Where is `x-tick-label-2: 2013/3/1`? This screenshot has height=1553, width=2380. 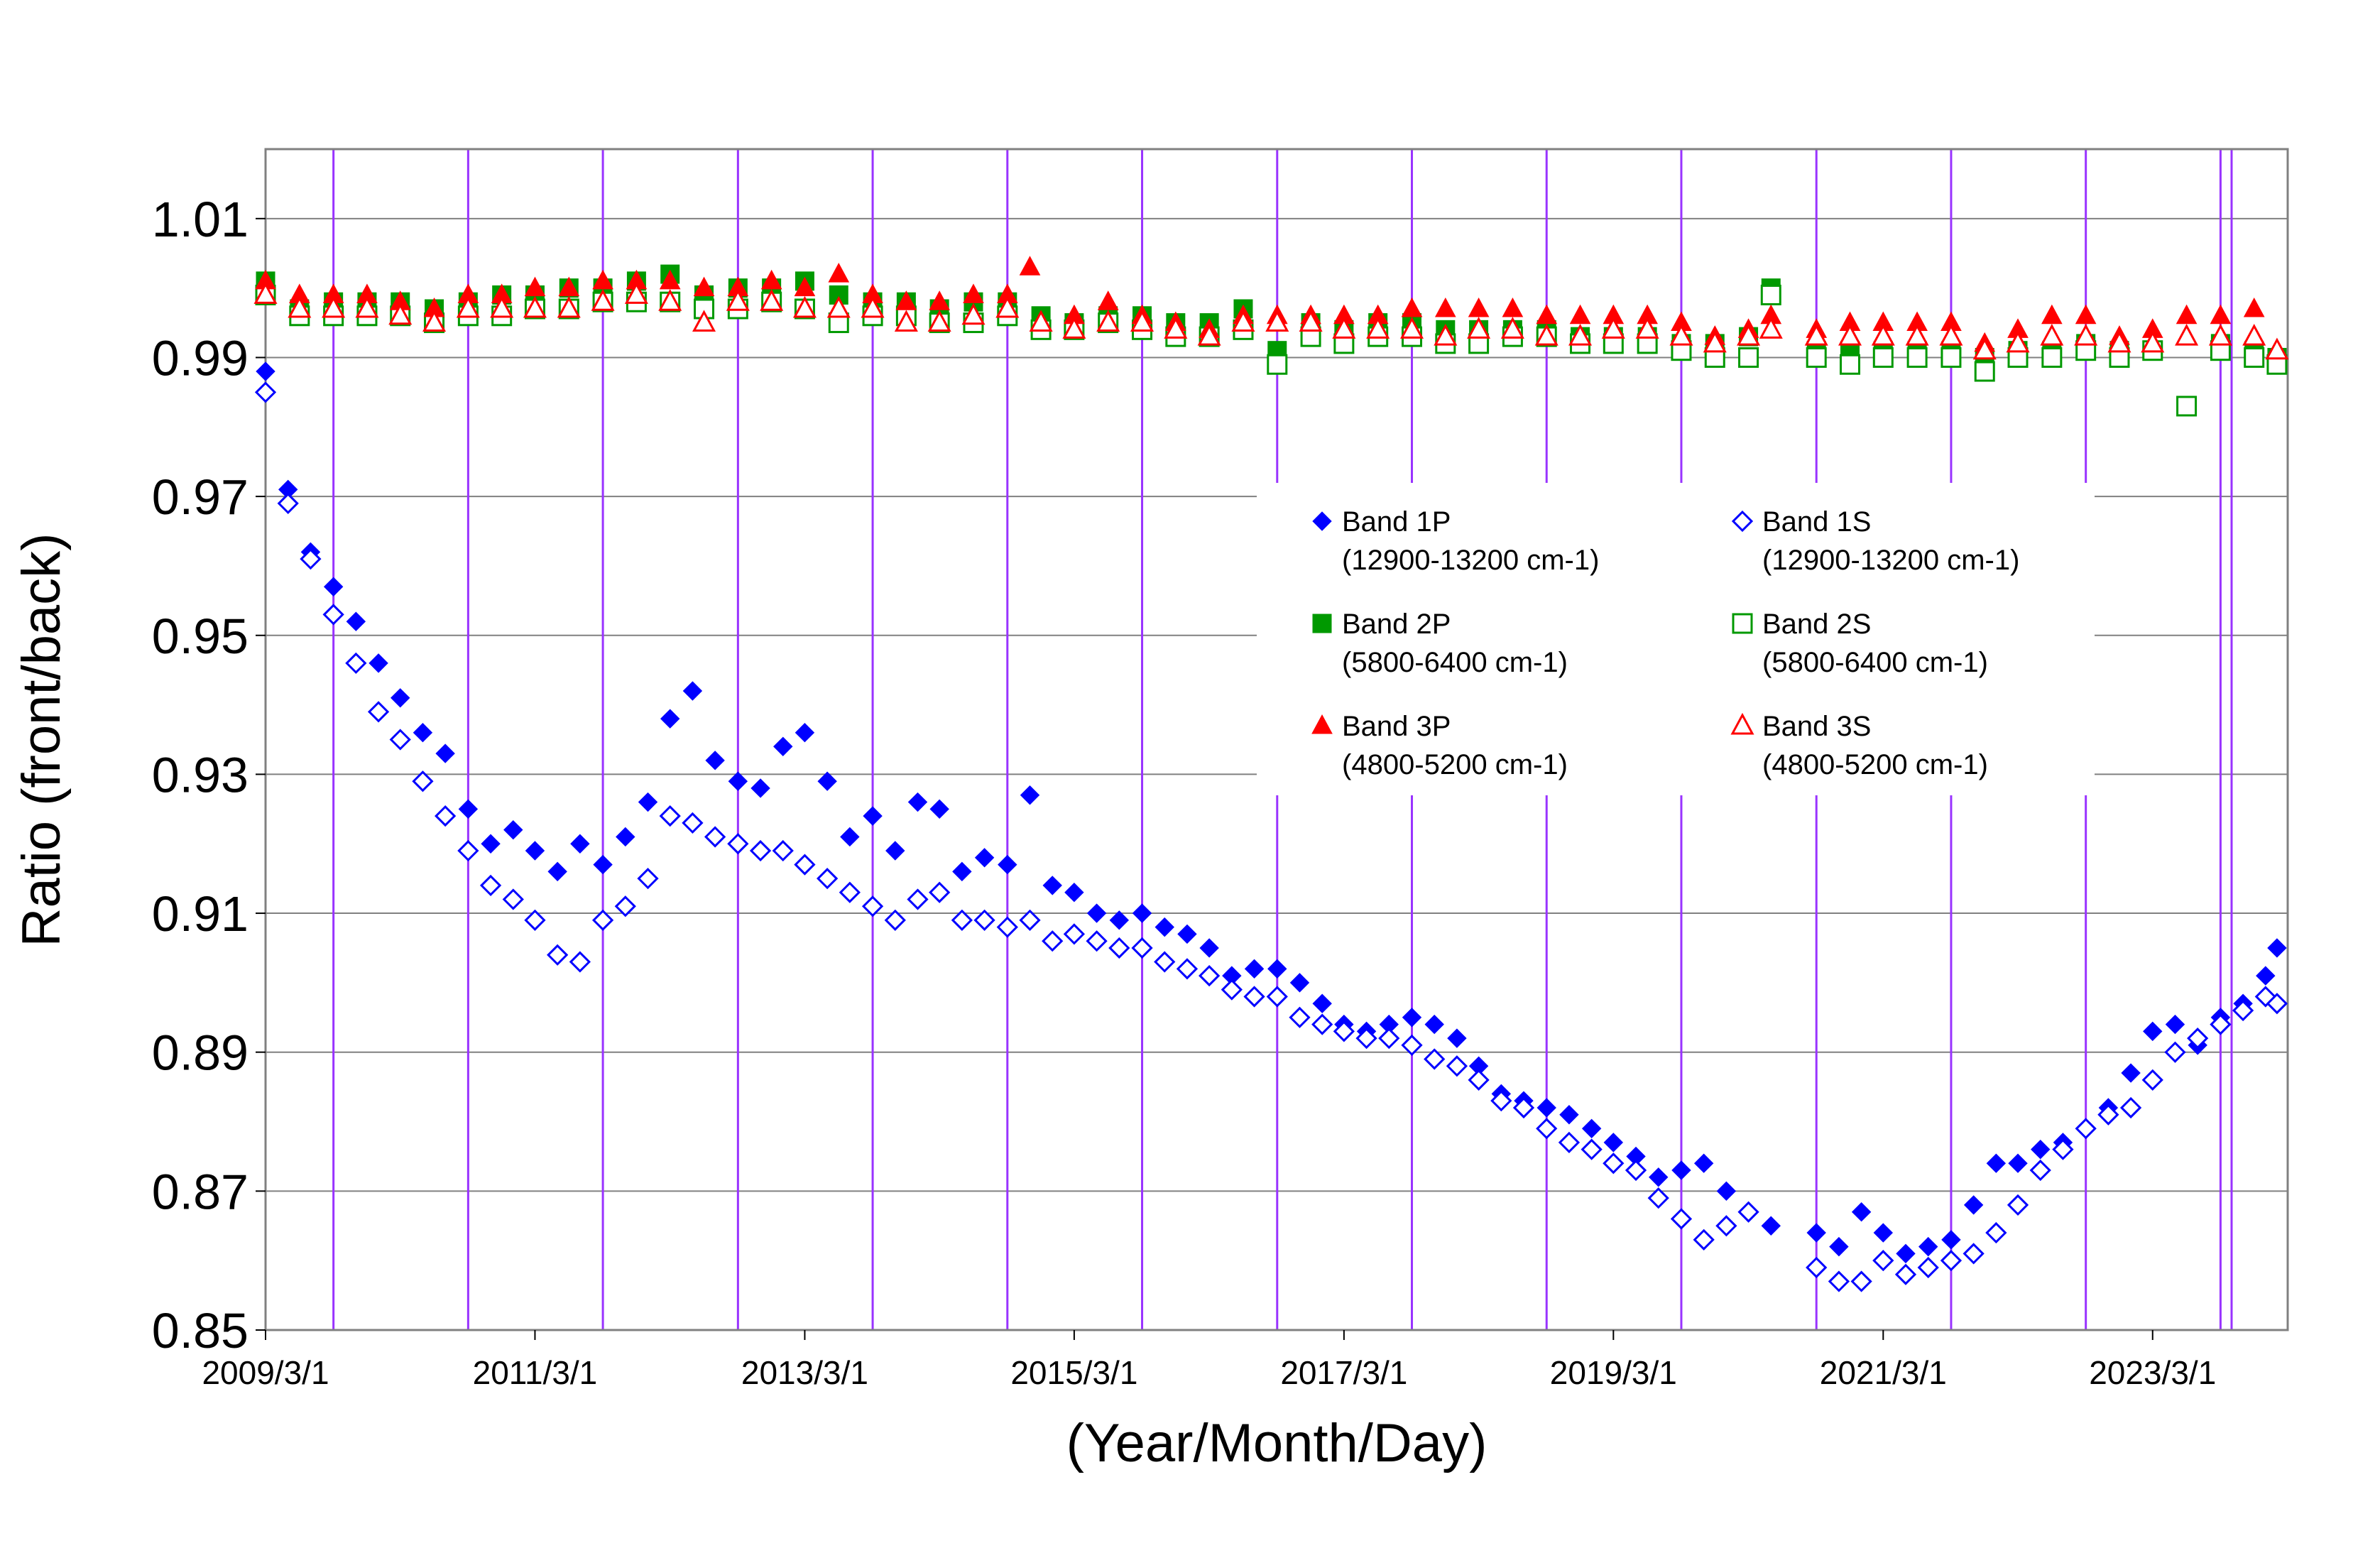 x-tick-label-2: 2013/3/1 is located at coordinates (805, 1372).